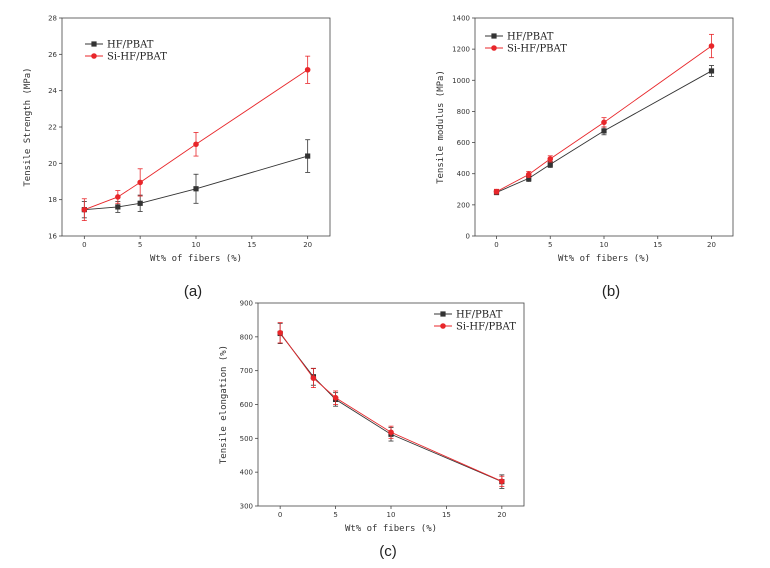 The height and width of the screenshot is (568, 770). Describe the element at coordinates (52, 55) in the screenshot. I see `y-tick-label: 26` at that location.